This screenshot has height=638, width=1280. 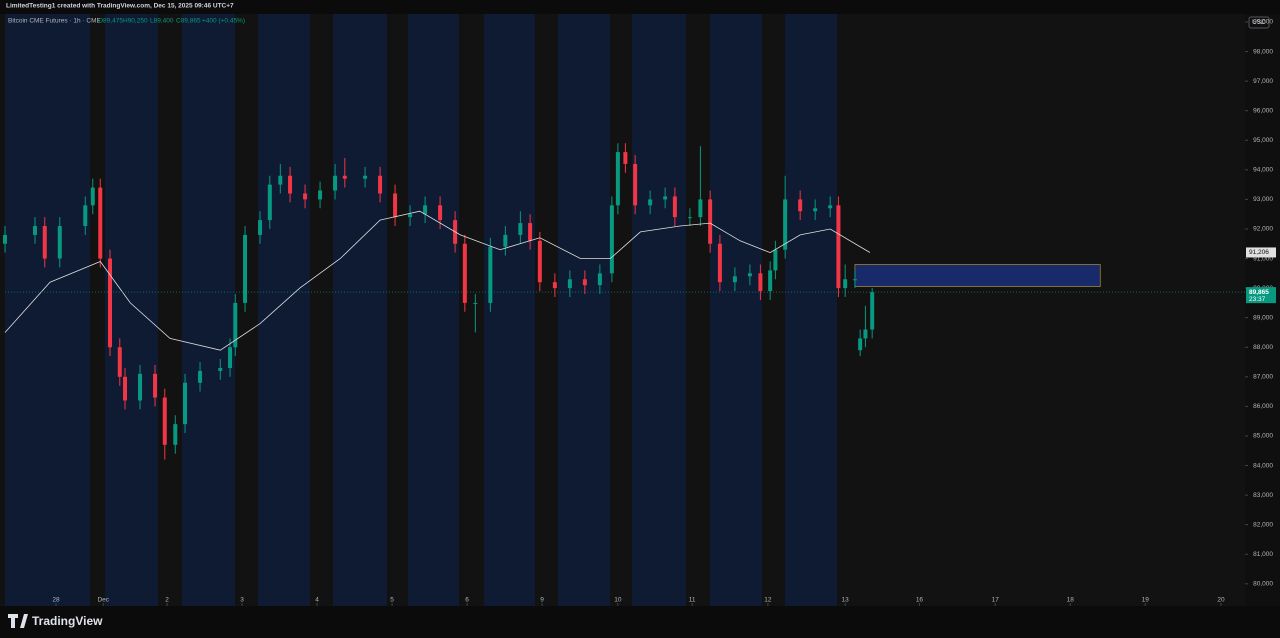 What do you see at coordinates (188, 21) in the screenshot?
I see `legend-close: C89,865` at bounding box center [188, 21].